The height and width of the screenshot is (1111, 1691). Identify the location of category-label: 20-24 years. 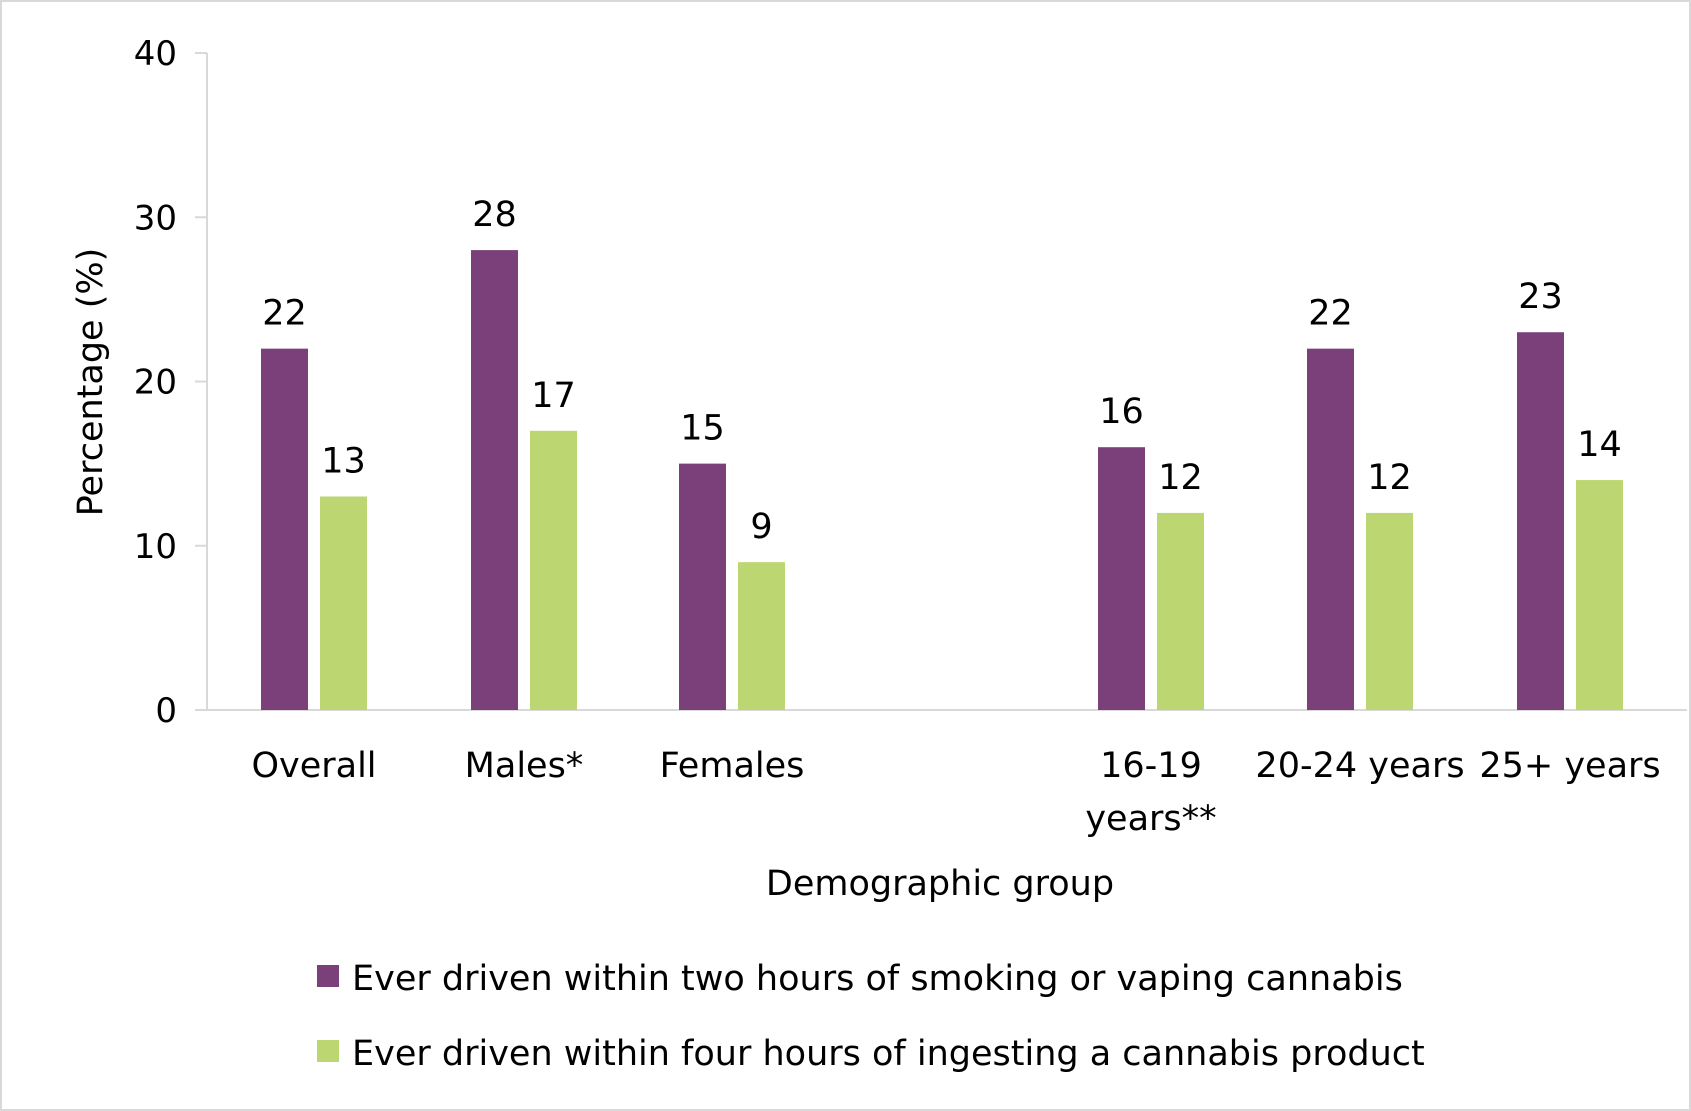
(1359, 766).